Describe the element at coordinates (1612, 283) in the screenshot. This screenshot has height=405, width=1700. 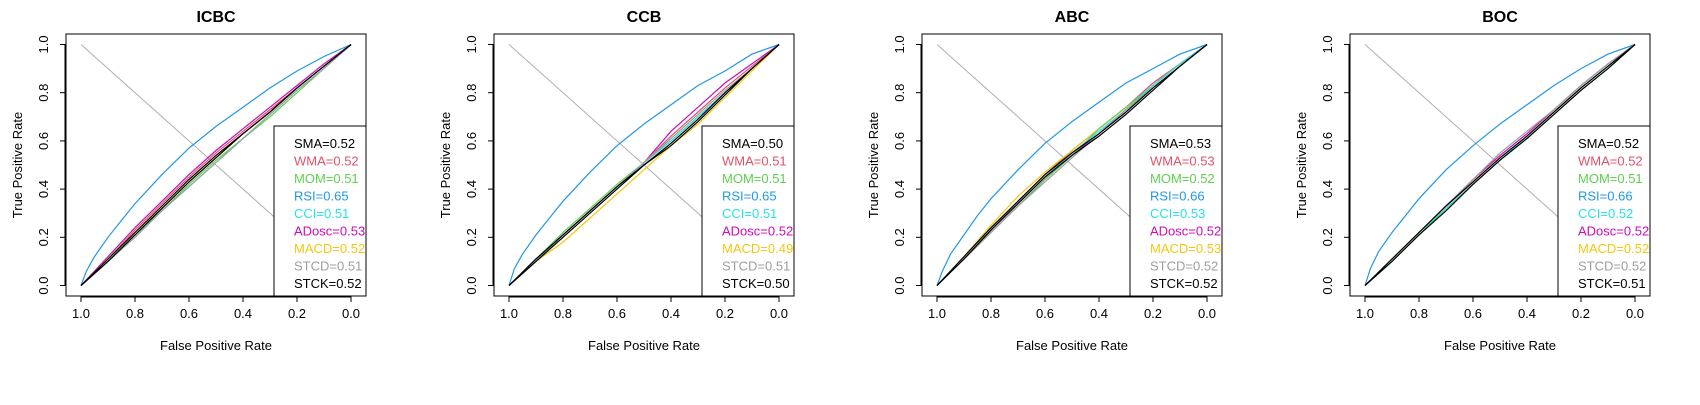
I see `legend-entry-stck: STCK=0.51` at that location.